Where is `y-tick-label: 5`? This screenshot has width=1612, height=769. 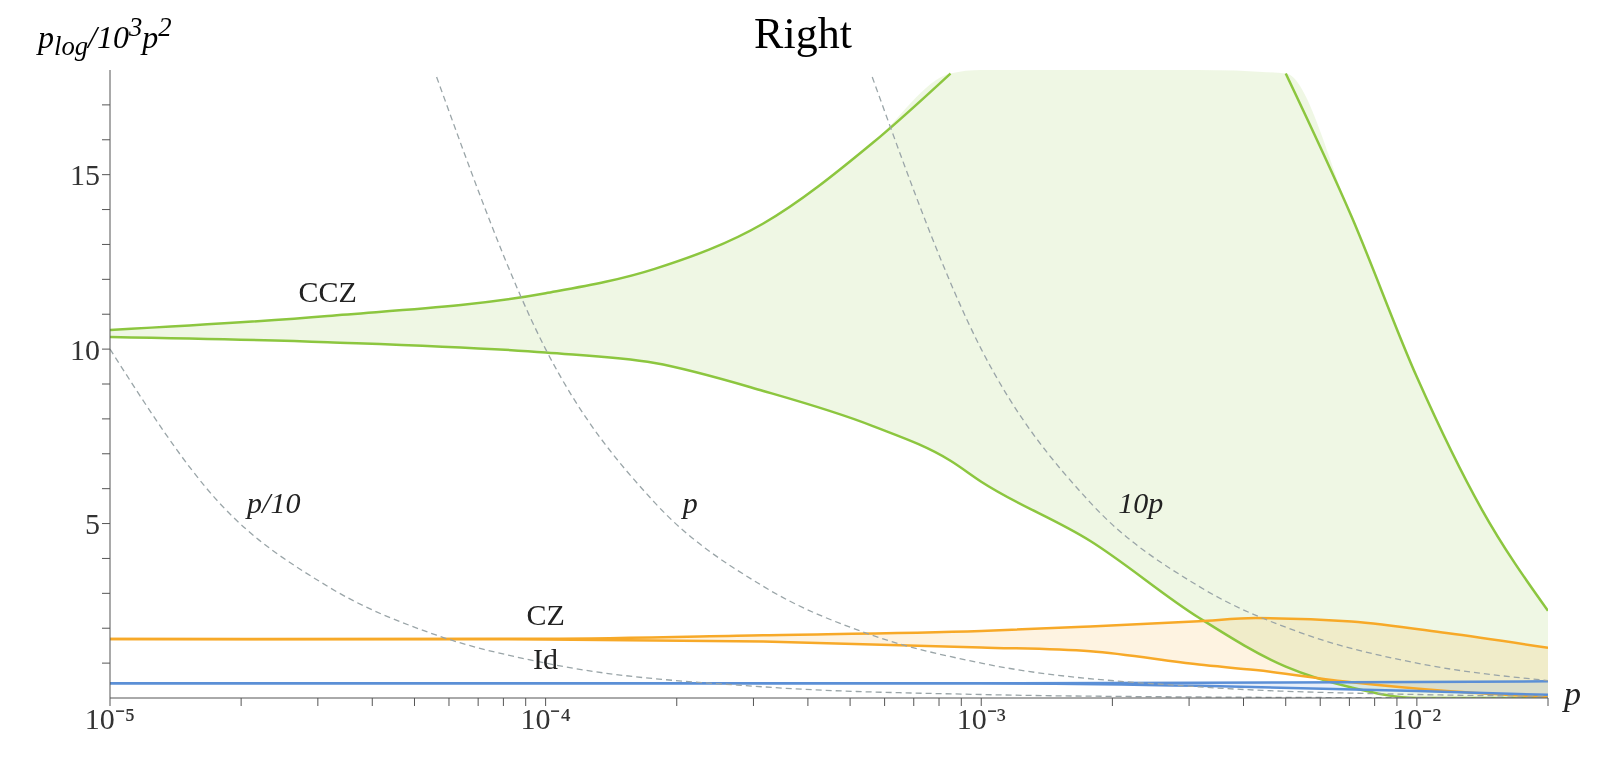 y-tick-label: 5 is located at coordinates (92, 524).